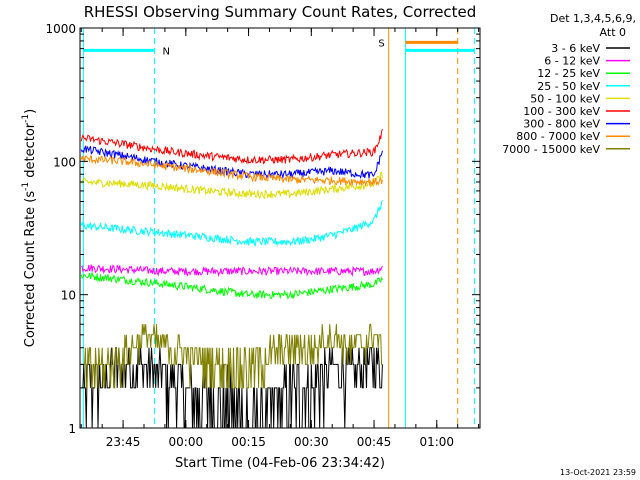 The image size is (640, 480). Describe the element at coordinates (568, 86) in the screenshot. I see `legend-label: 25 - 50 keV` at that location.